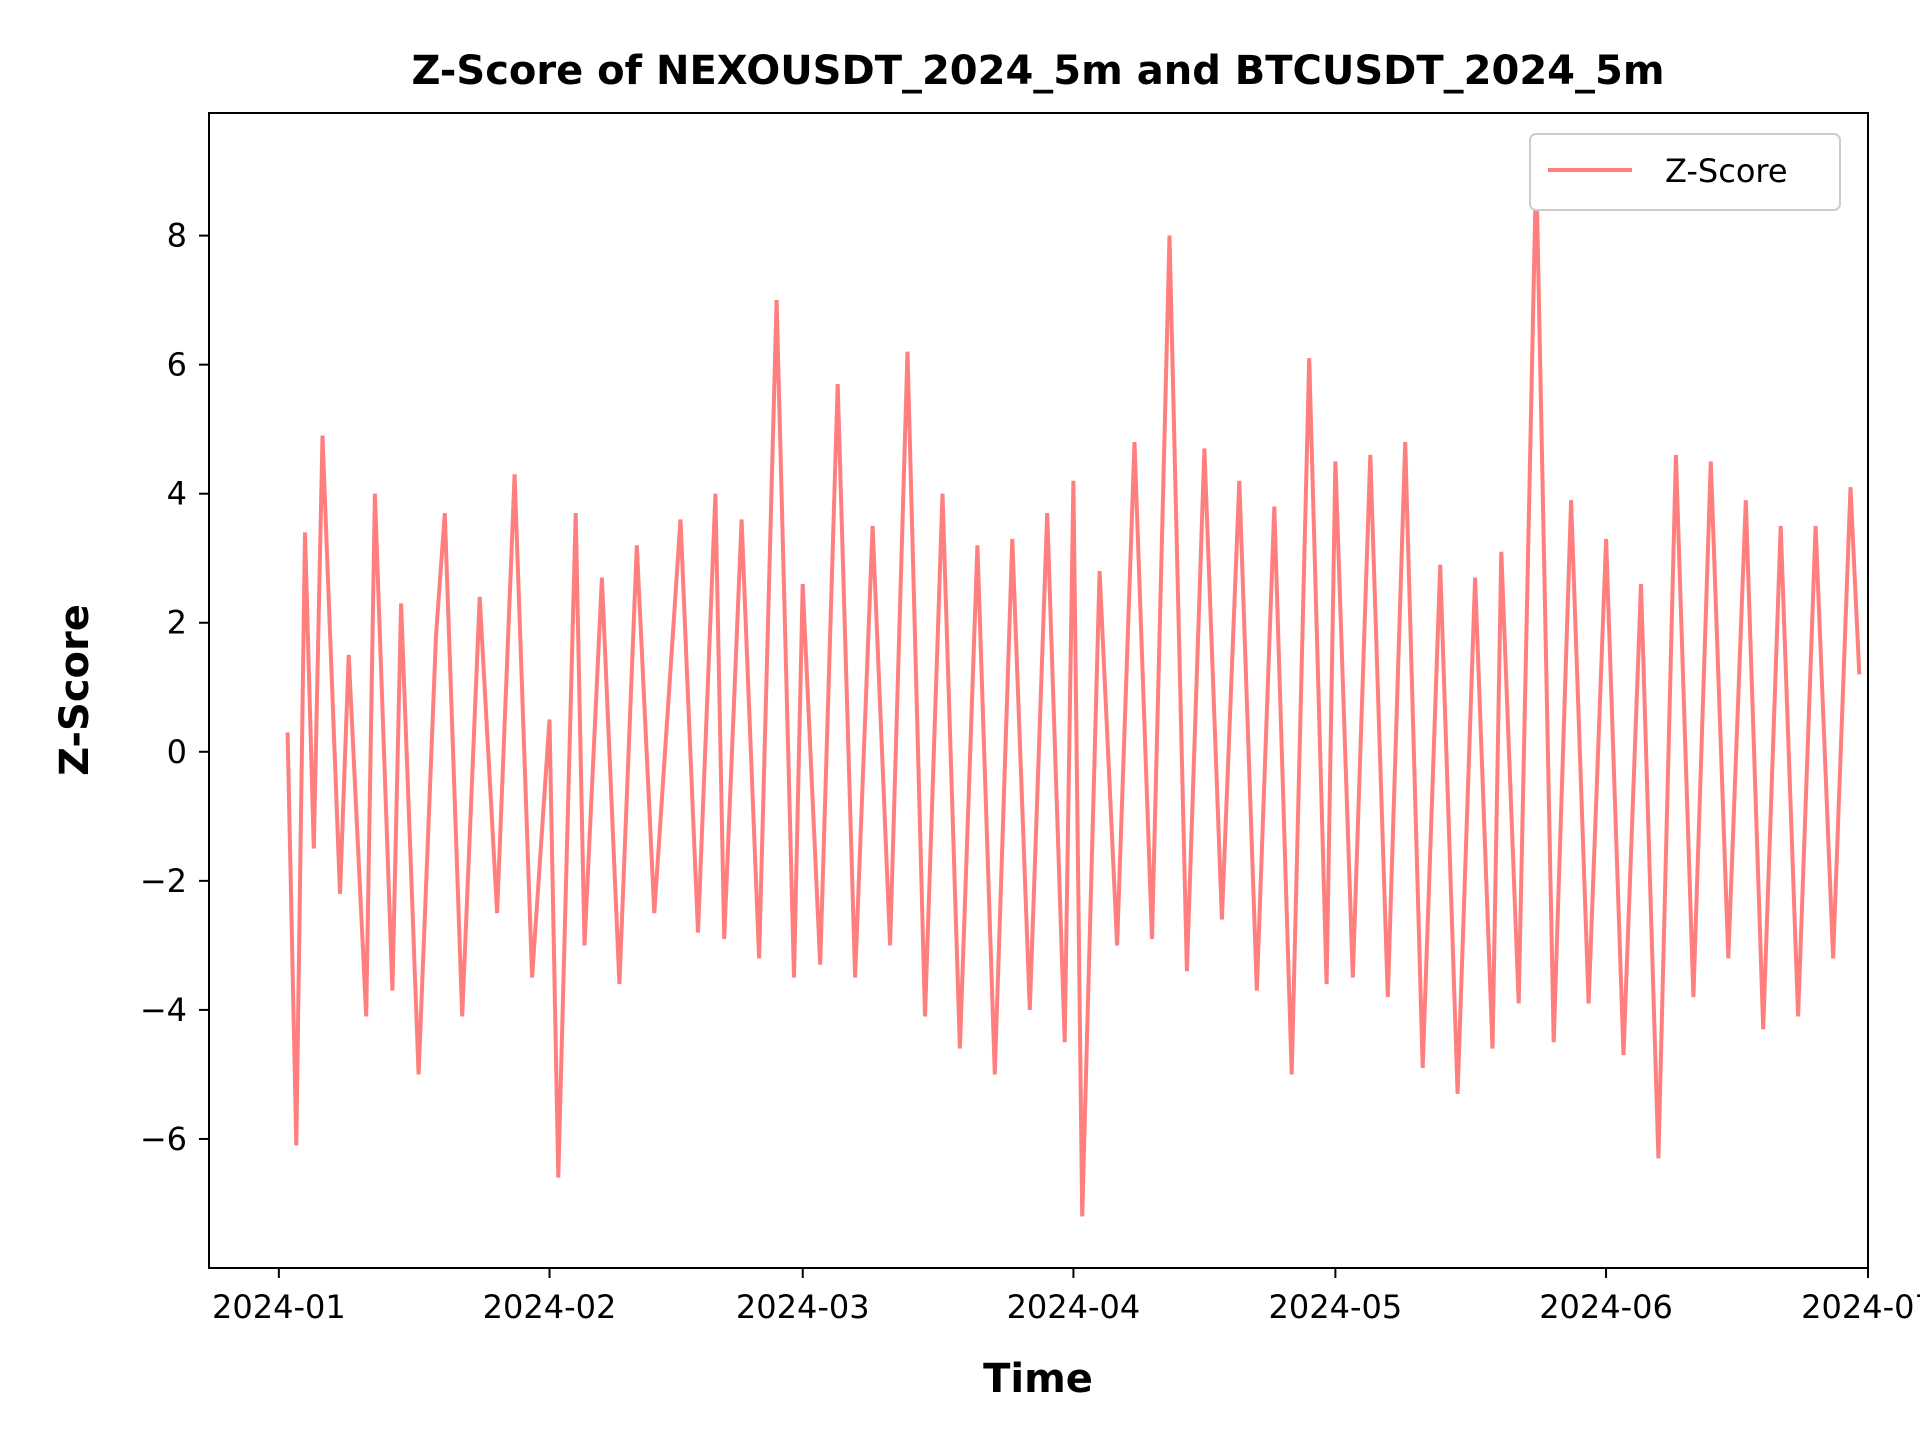 This screenshot has width=1920, height=1440. Describe the element at coordinates (163, 881) in the screenshot. I see `y-tick-label: −2` at that location.